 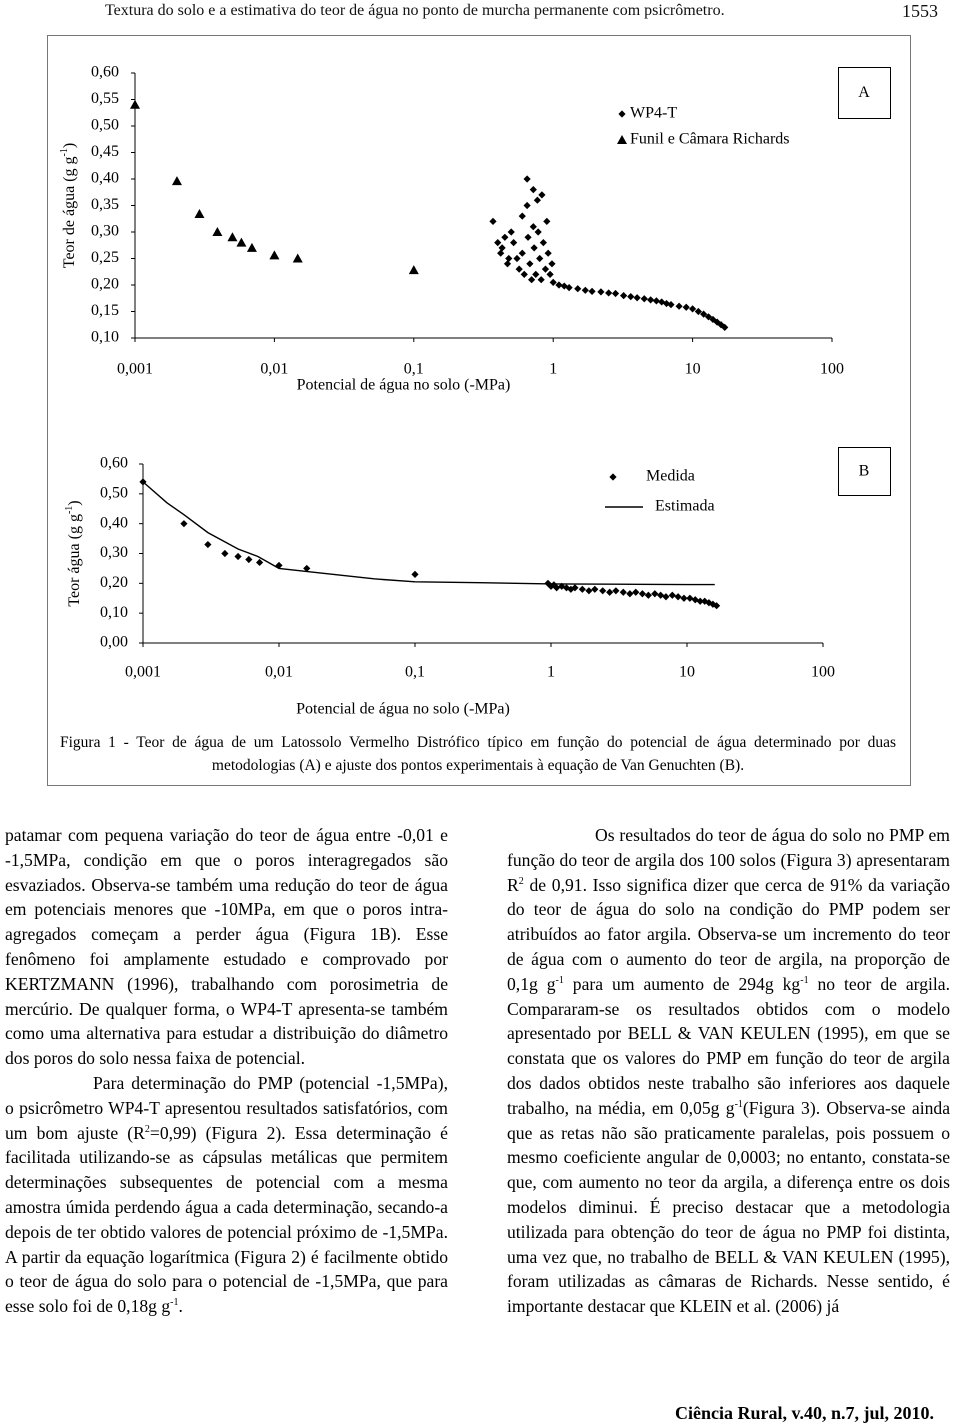 What do you see at coordinates (105, 257) in the screenshot?
I see `y-tick-label: 0,25` at bounding box center [105, 257].